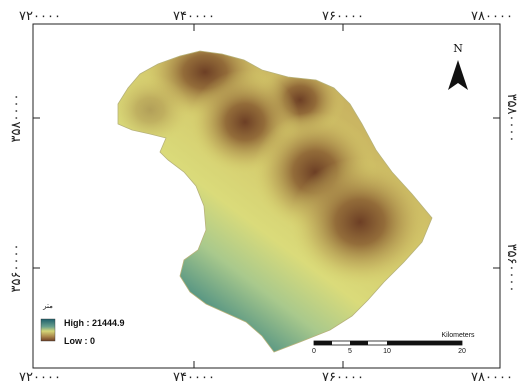 The height and width of the screenshot is (385, 521). I want to click on scale-tick-10: 10, so click(387, 351).